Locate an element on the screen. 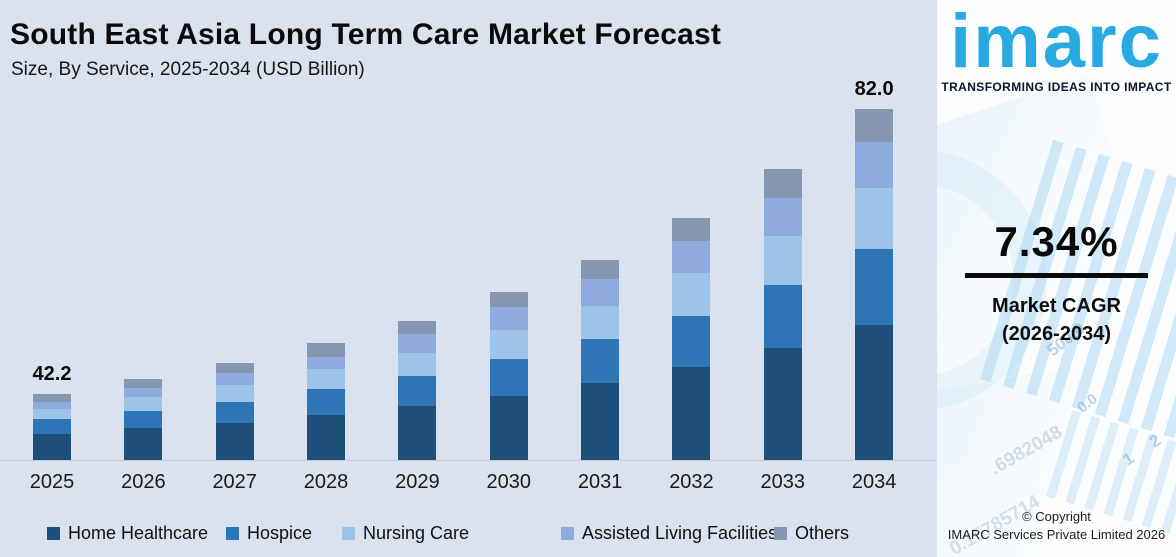 Image resolution: width=1176 pixels, height=557 pixels. legend-item-assisted-living-facilities: Assisted Living Facilities is located at coordinates (669, 533).